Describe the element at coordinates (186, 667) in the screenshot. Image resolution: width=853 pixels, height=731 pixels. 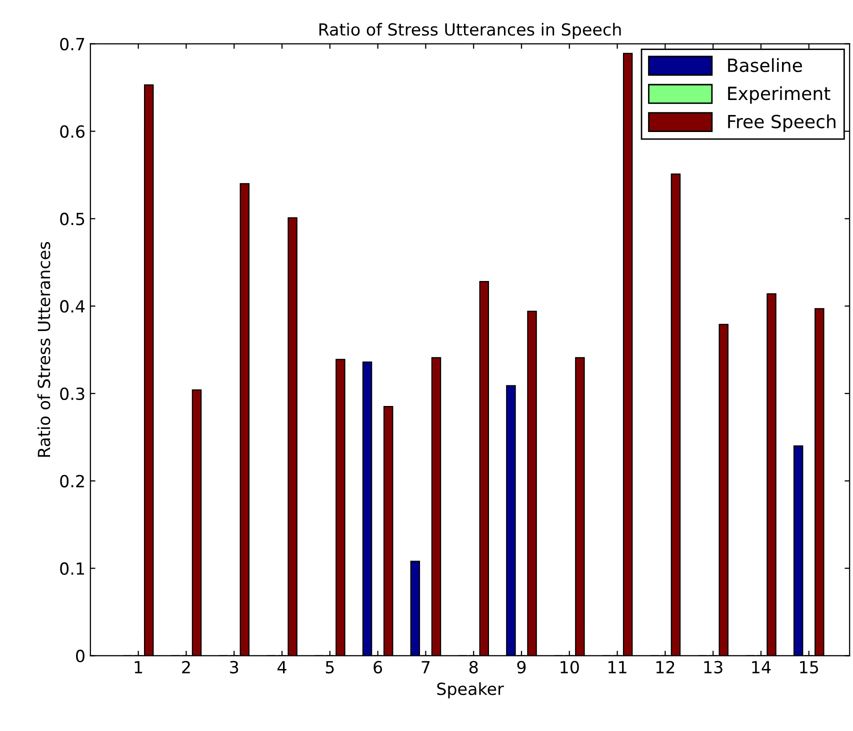
I see `x-tick-label: 2` at that location.